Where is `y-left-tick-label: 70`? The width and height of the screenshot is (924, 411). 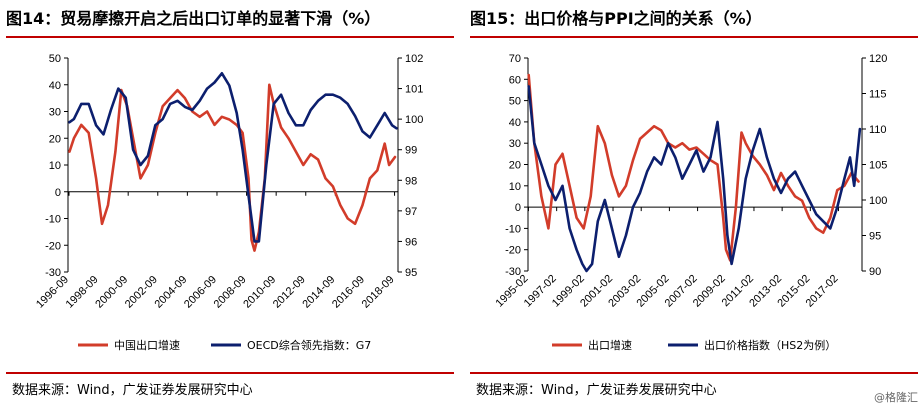 y-left-tick-label: 70 is located at coordinates (515, 59).